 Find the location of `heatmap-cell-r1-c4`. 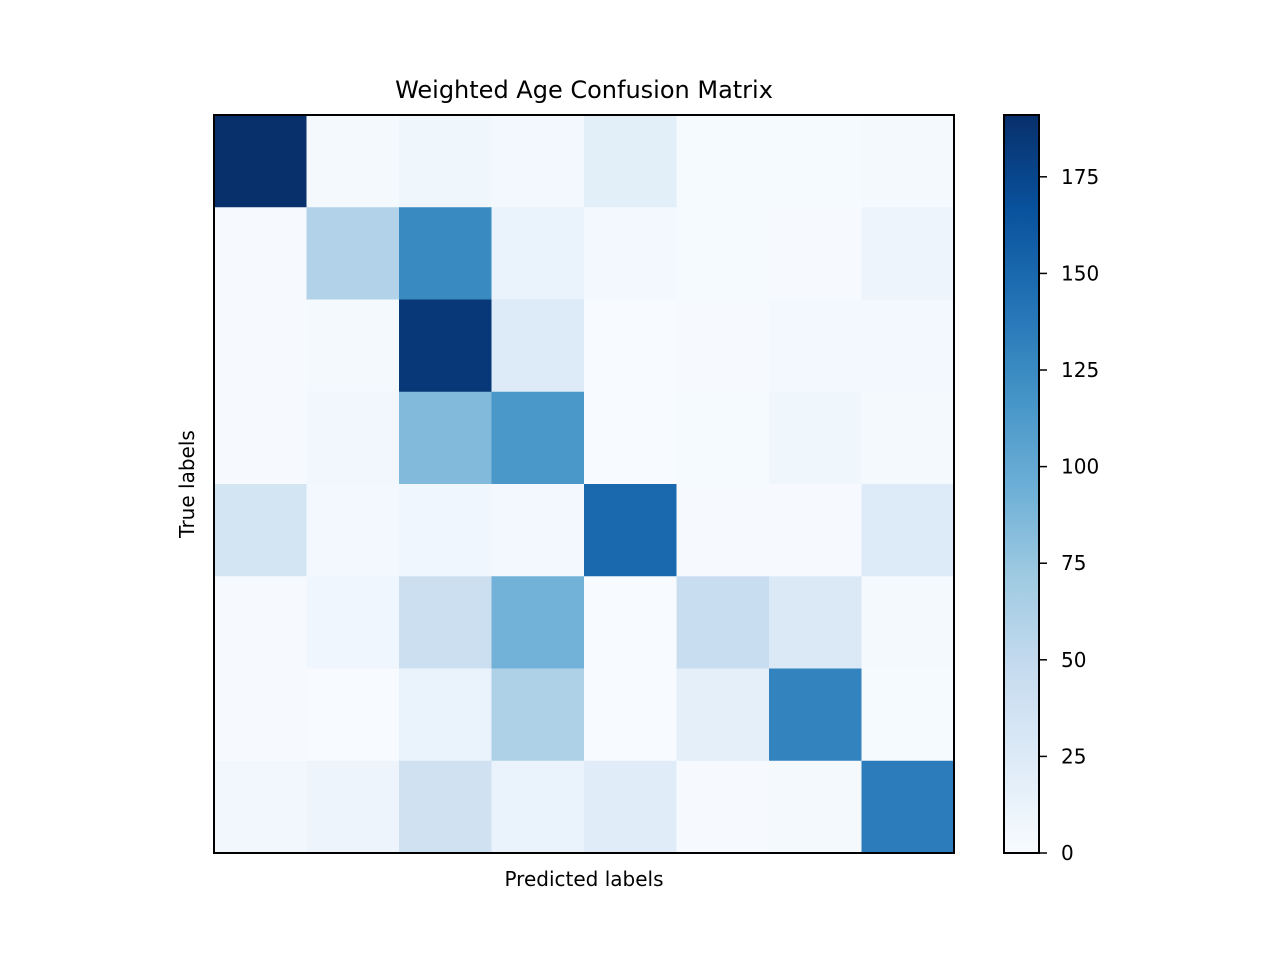

heatmap-cell-r1-c4 is located at coordinates (630, 253).